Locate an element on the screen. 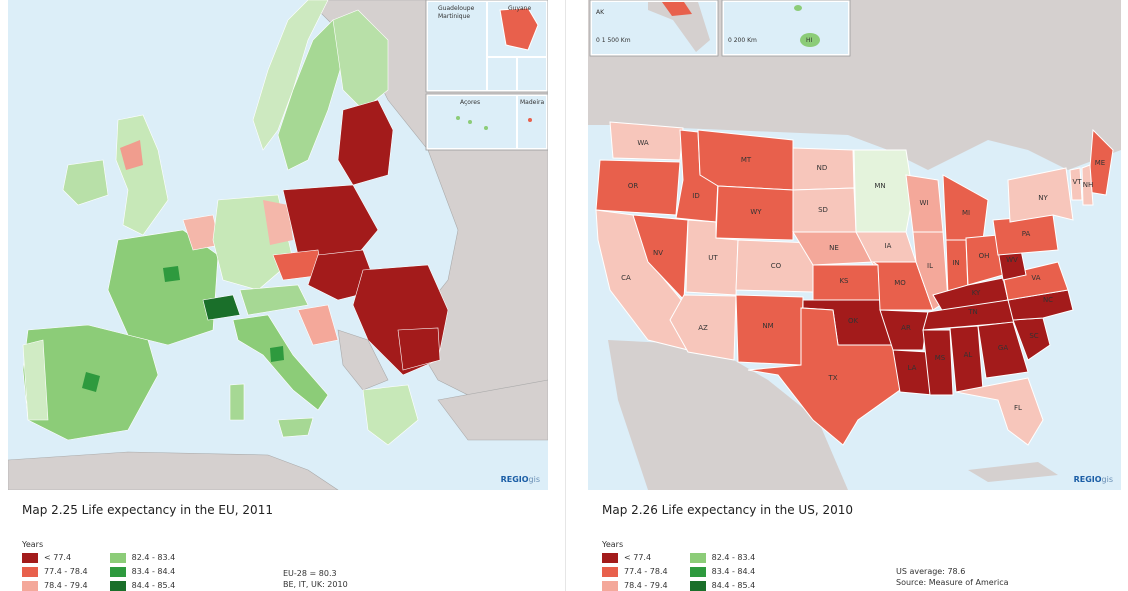 The width and height of the screenshot is (1128, 591). eu-legend-item: 82.4 - 83.4 is located at coordinates (142, 557).